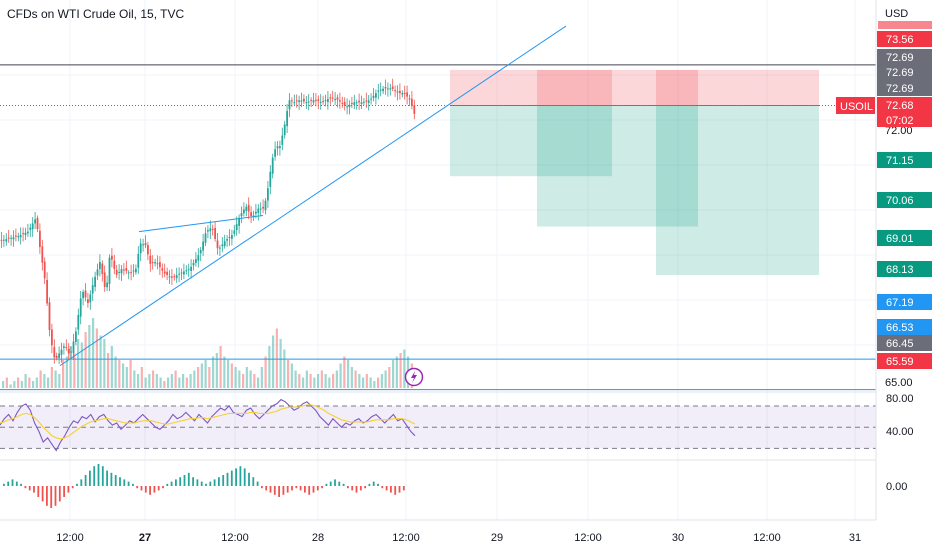 The height and width of the screenshot is (550, 932). I want to click on price-label-text: 71.15, so click(900, 161).